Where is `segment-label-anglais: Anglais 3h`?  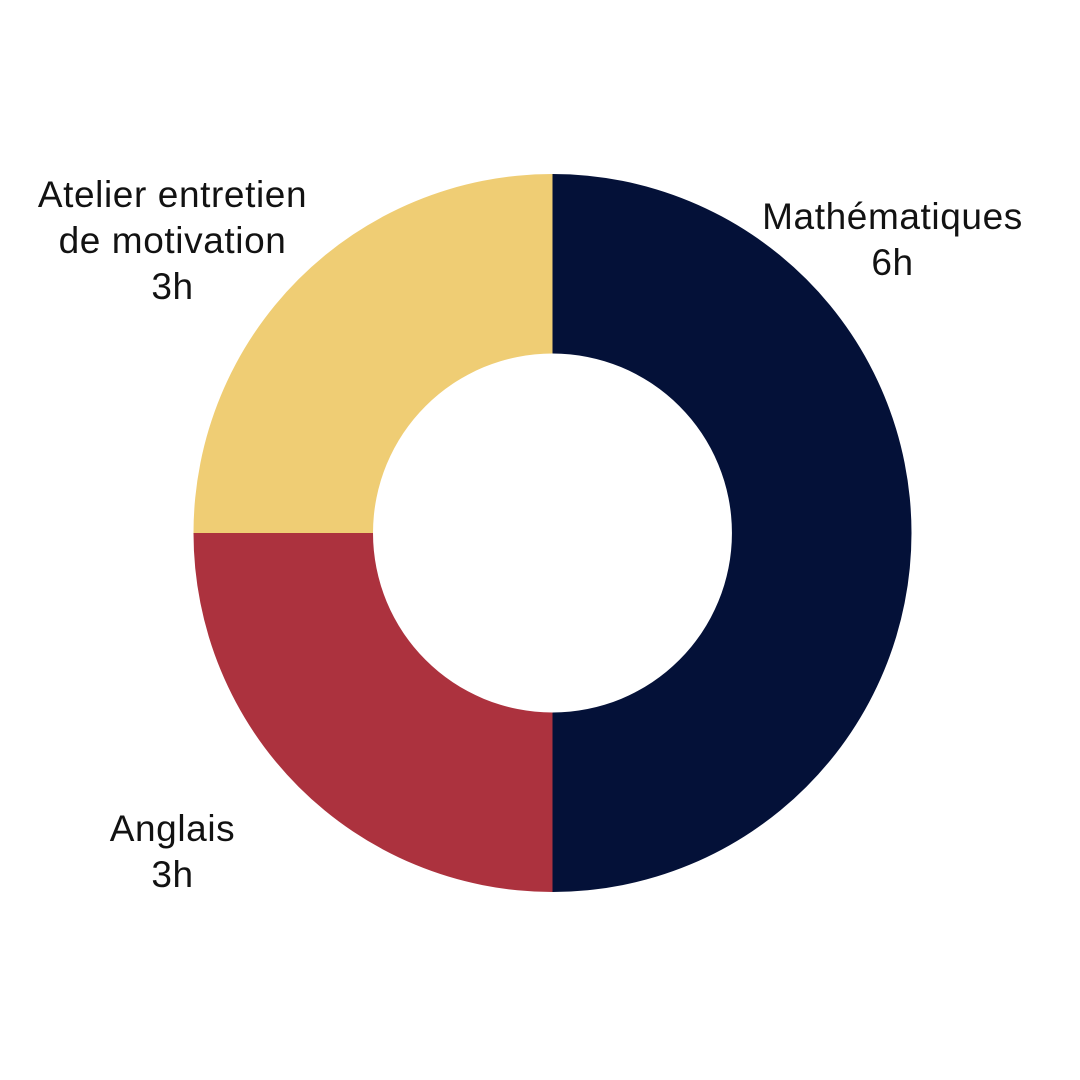
segment-label-anglais: Anglais 3h is located at coordinates (172, 852).